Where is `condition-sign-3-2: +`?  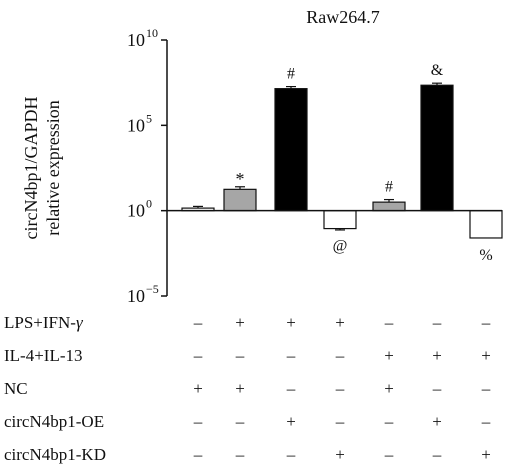 condition-sign-3-2: + is located at coordinates (240, 388).